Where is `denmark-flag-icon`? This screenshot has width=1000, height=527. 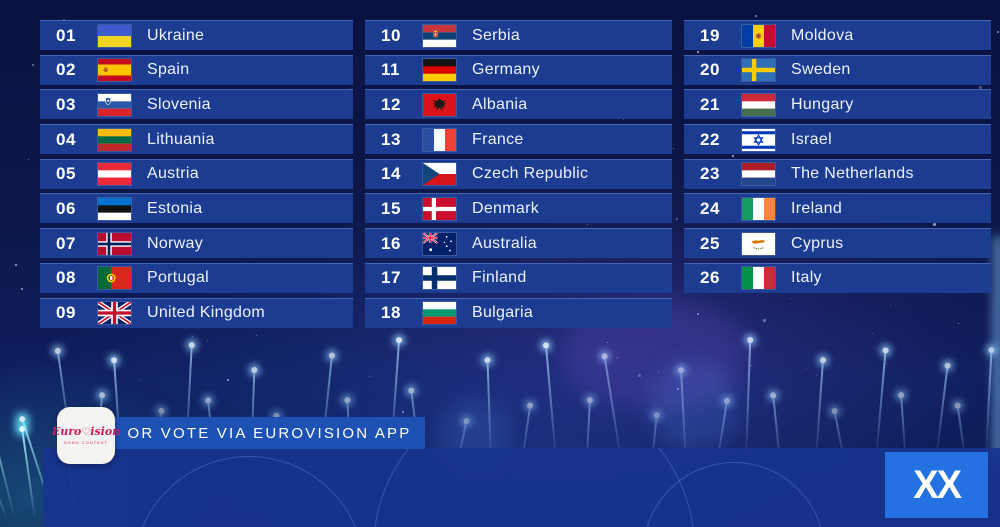 denmark-flag-icon is located at coordinates (439, 208).